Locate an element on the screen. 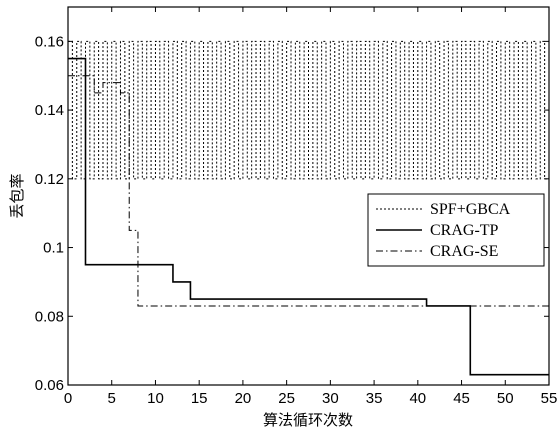 Image resolution: width=560 pixels, height=433 pixels. y-tick-label: 0.12 is located at coordinates (49, 179).